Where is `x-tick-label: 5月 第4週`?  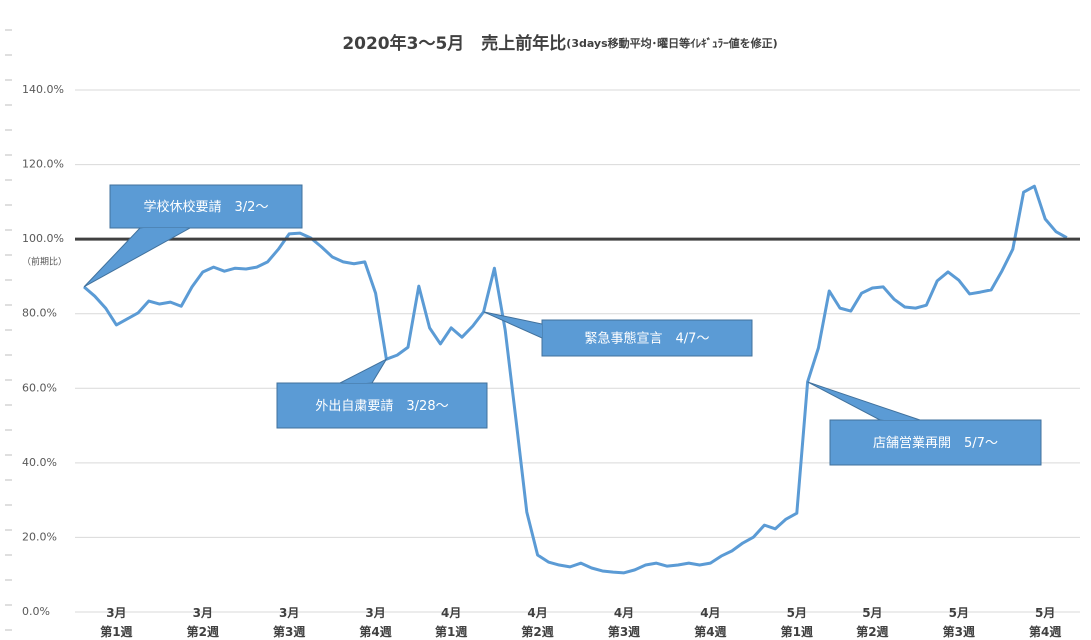 x-tick-label: 5月 第4週 is located at coordinates (1045, 622).